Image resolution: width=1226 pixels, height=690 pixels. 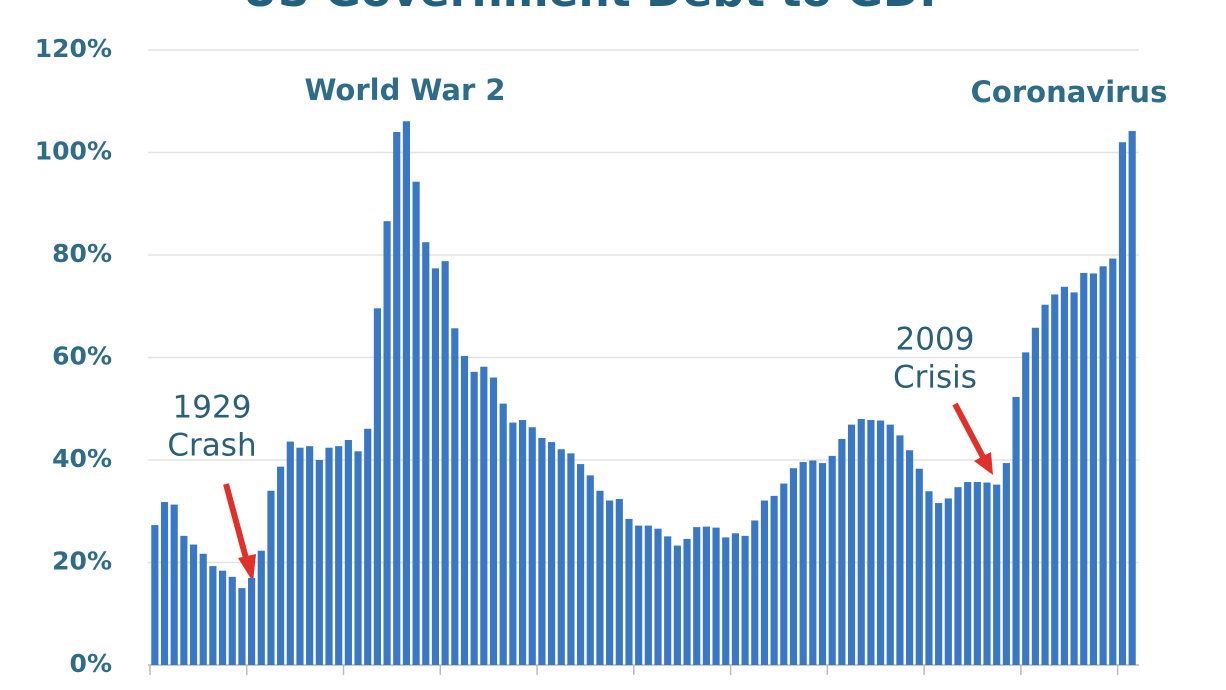 What do you see at coordinates (1069, 92) in the screenshot?
I see `annotation: Coronavirus` at bounding box center [1069, 92].